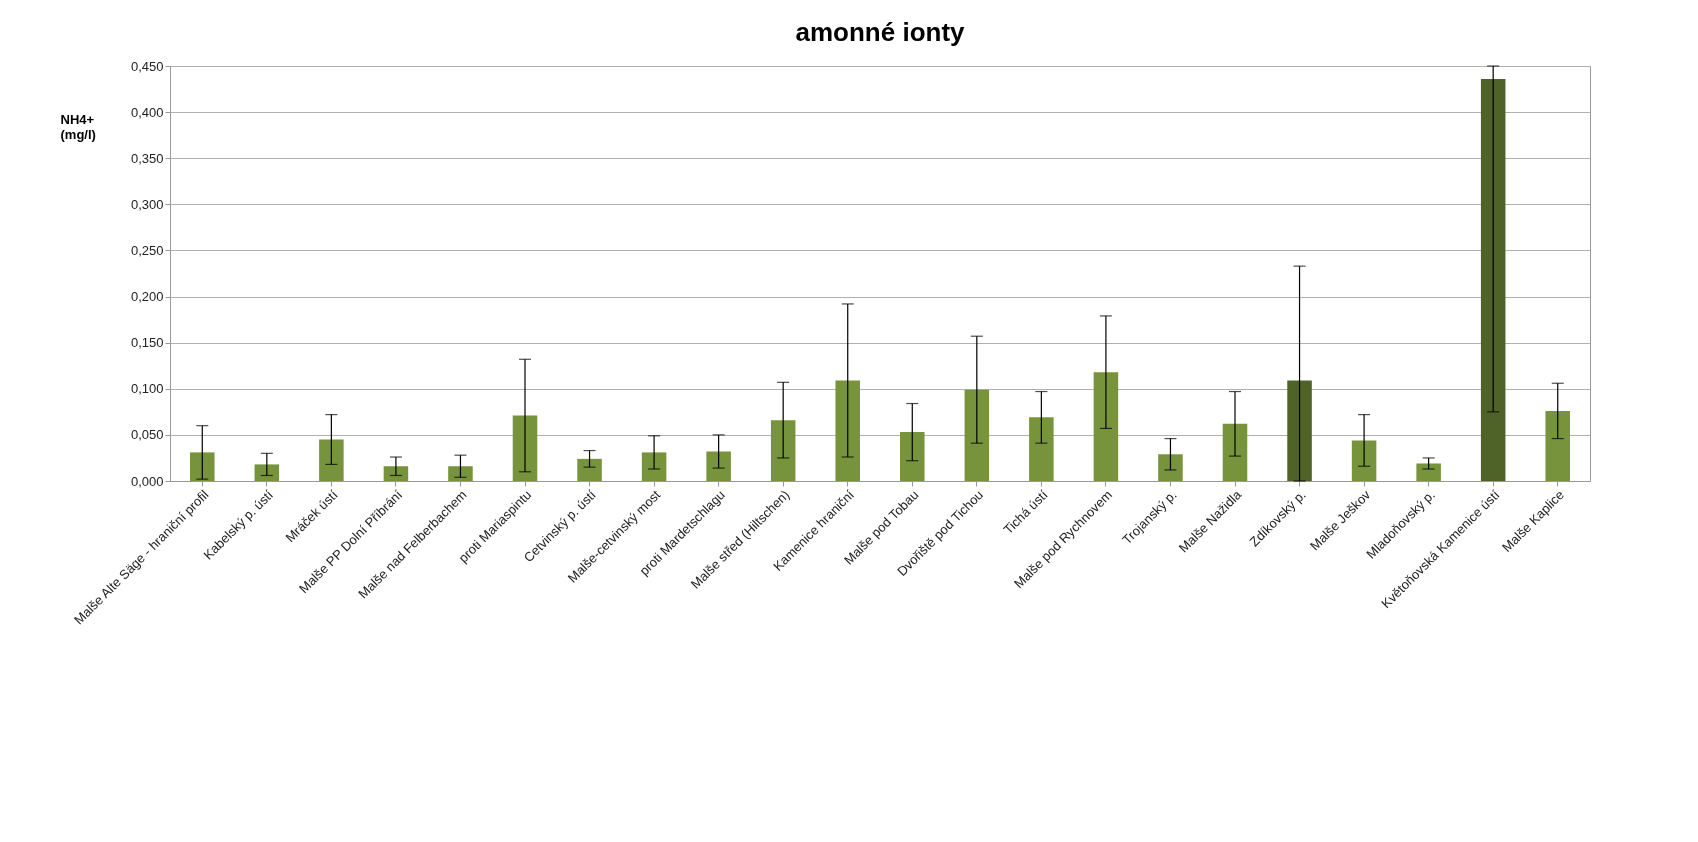 This screenshot has width=1698, height=842. I want to click on y-tick-label: 0,300, so click(147, 204).